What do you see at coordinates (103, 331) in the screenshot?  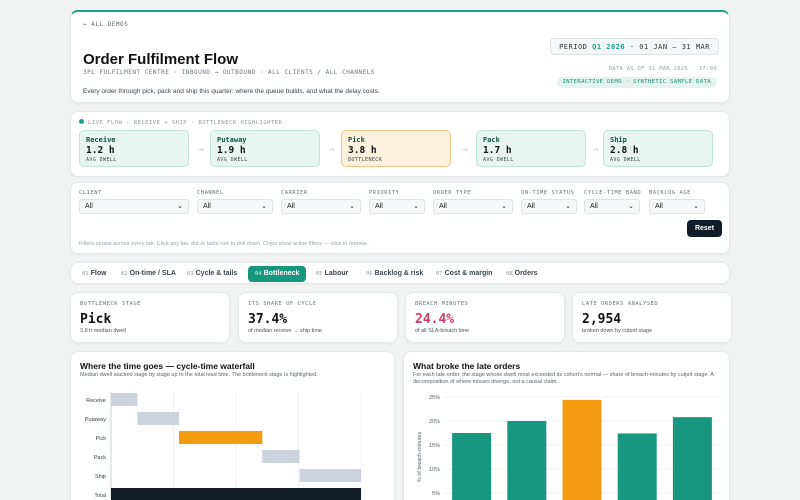 I see `kpi-sub: 3.8 h median dwell` at bounding box center [103, 331].